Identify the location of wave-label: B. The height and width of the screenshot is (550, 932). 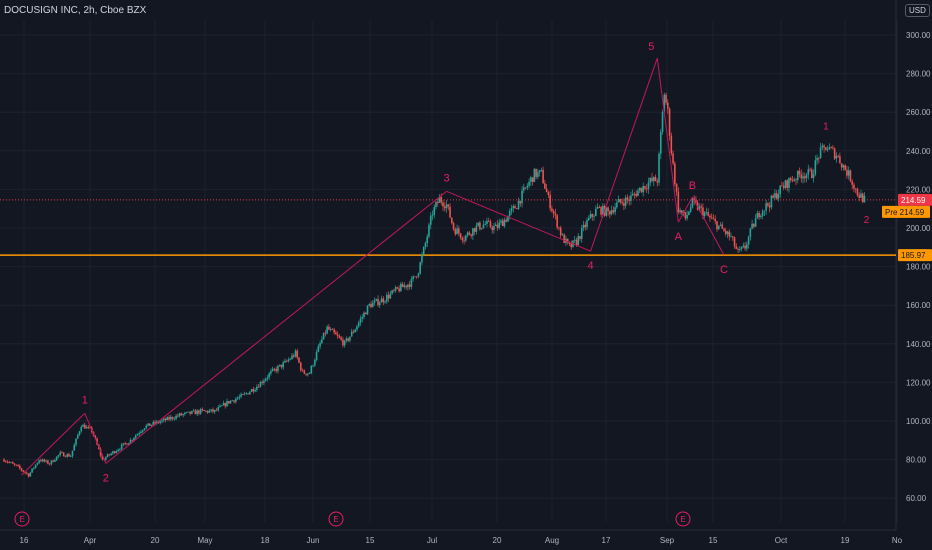
(692, 186).